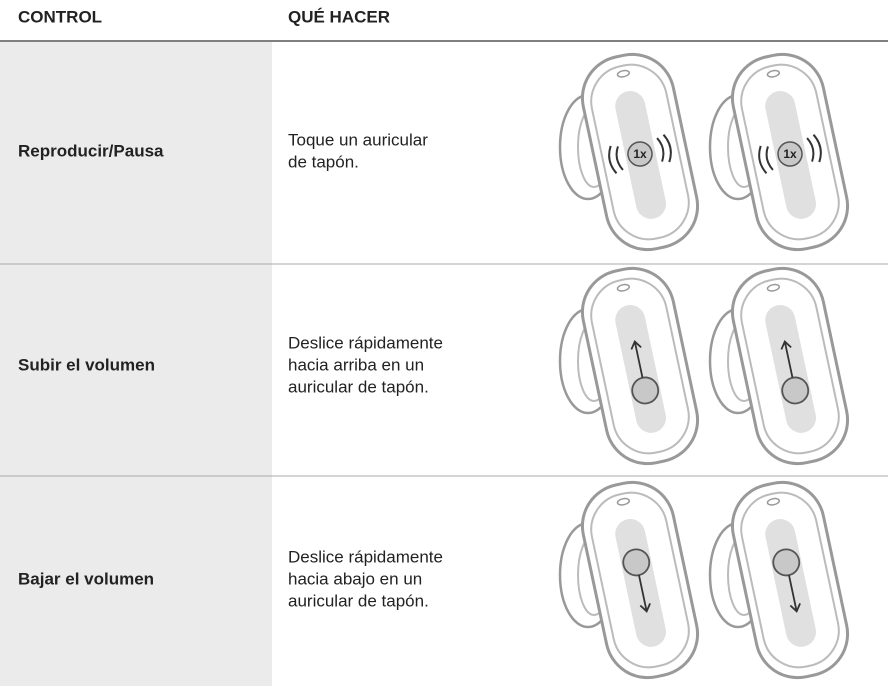  I want to click on instruction-line: hacia abajo en un, so click(355, 578).